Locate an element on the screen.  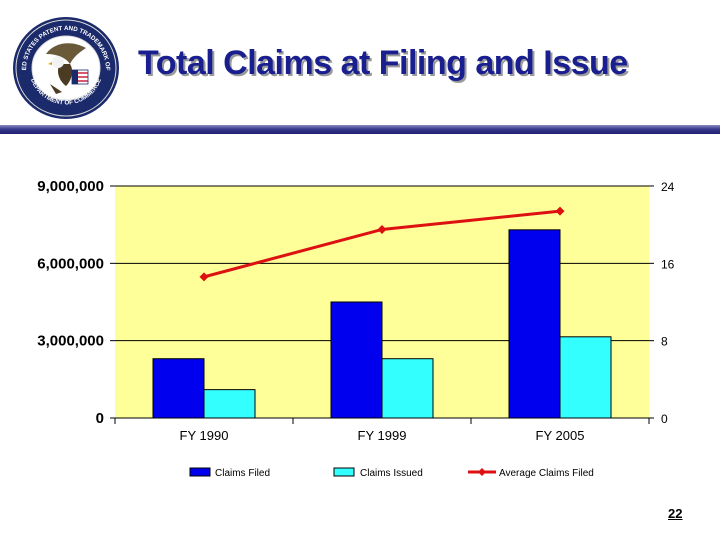
page-title: Total Claims at Filing and Issue is located at coordinates (383, 63).